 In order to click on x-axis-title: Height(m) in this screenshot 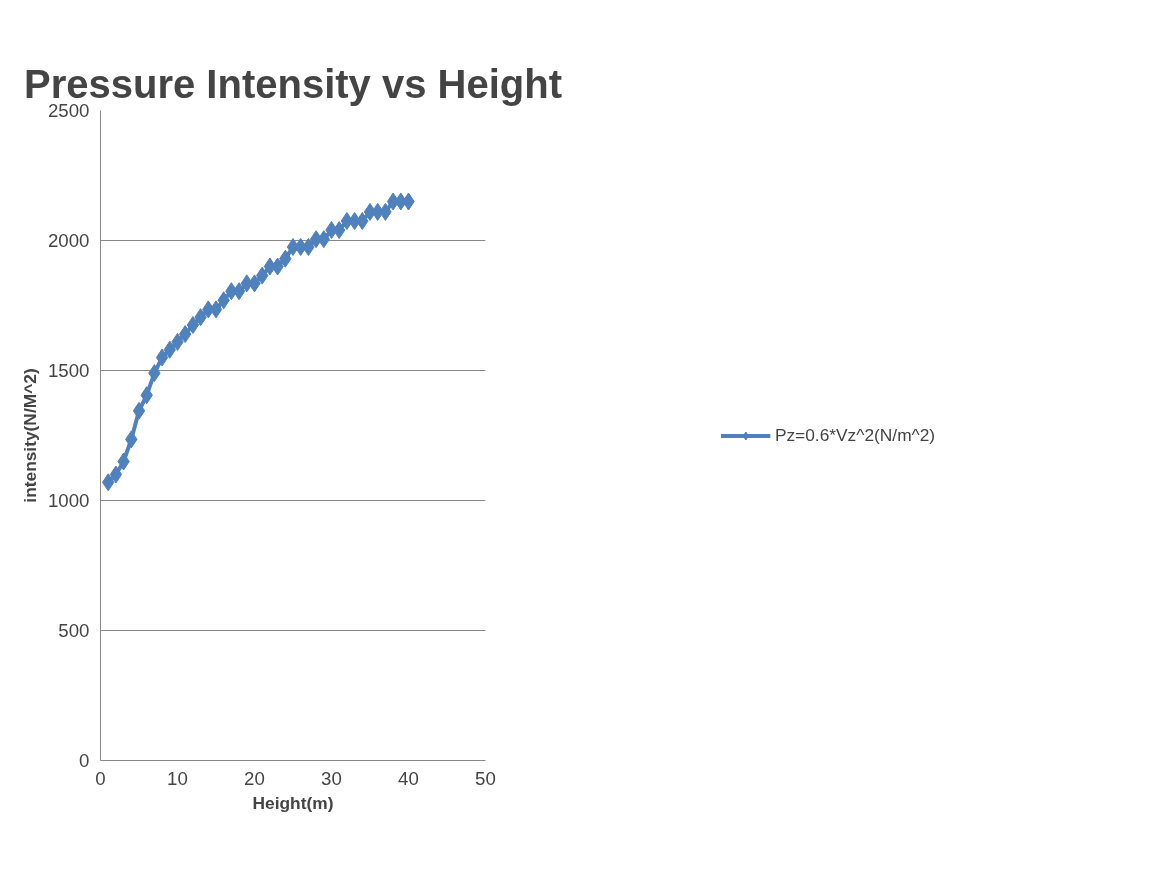, I will do `click(293, 802)`.